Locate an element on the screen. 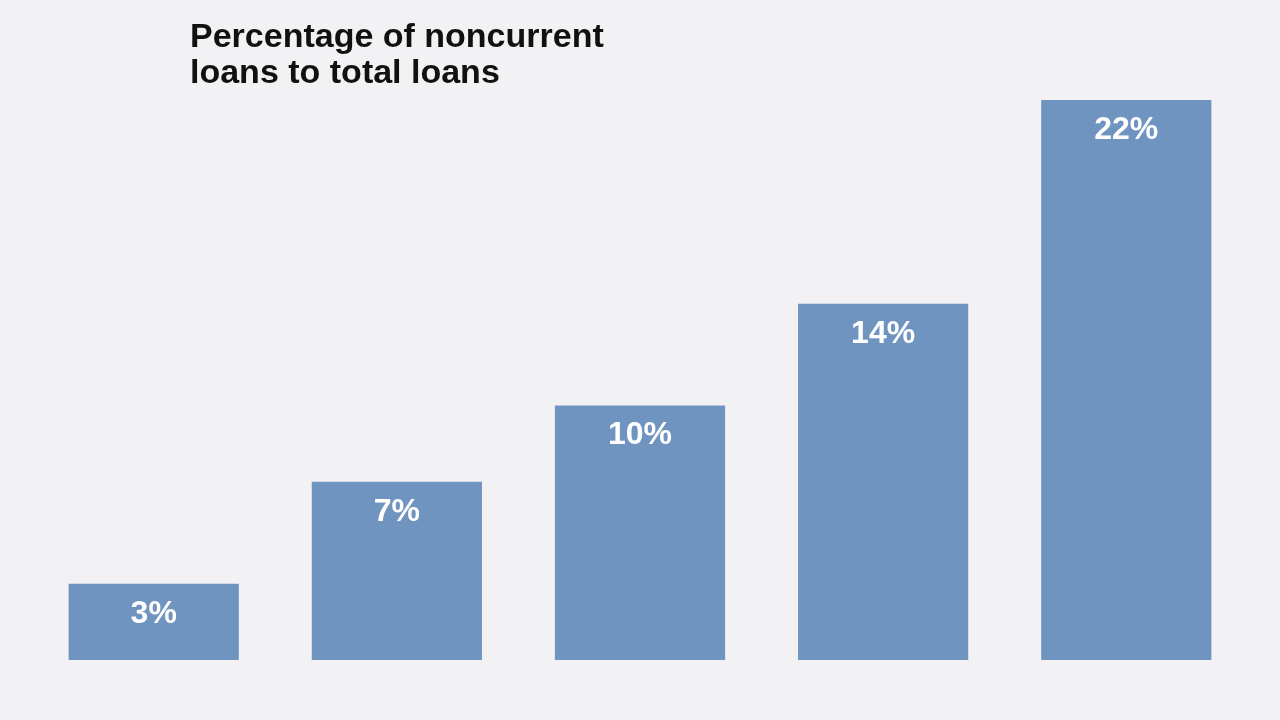 Image resolution: width=1280 pixels, height=720 pixels. data-label: 3% is located at coordinates (153, 611).